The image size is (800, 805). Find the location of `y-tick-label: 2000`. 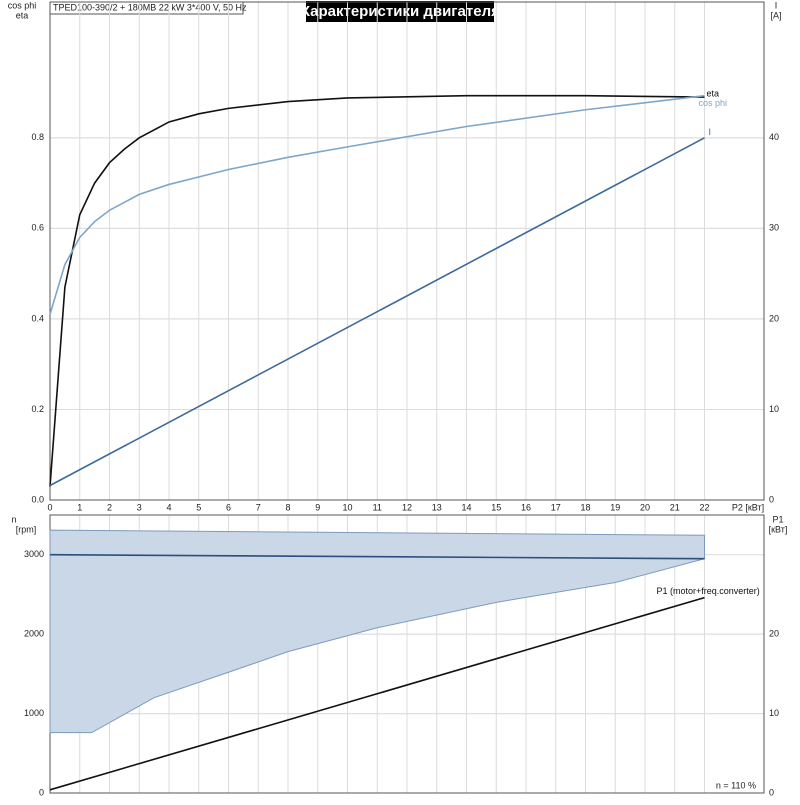

y-tick-label: 2000 is located at coordinates (34, 634).